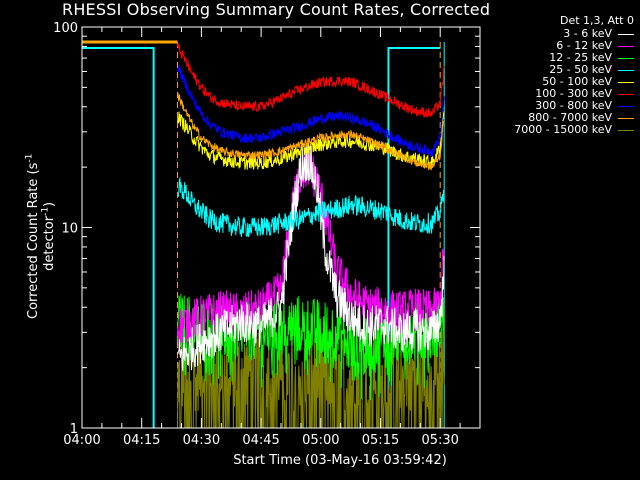  Describe the element at coordinates (65, 28) in the screenshot. I see `y-tick-label: 100` at that location.